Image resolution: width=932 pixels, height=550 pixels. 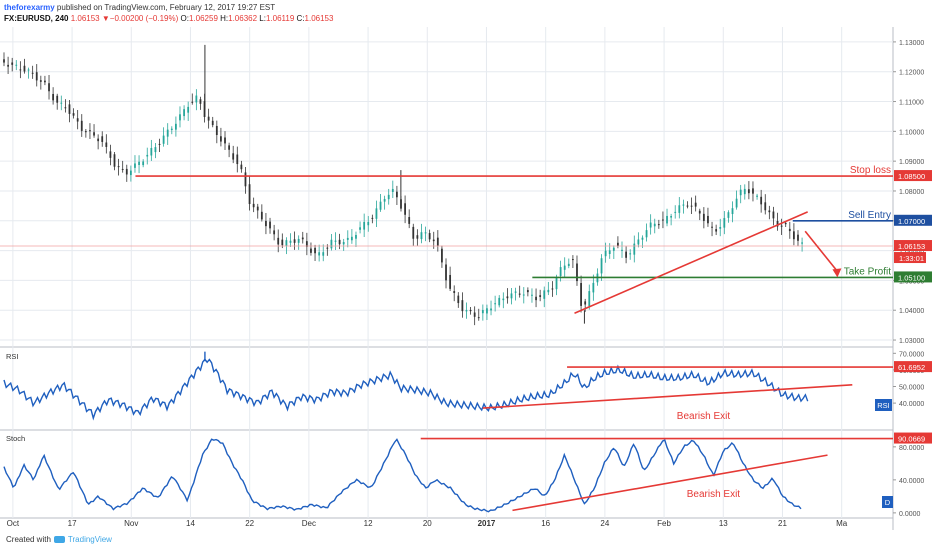 What do you see at coordinates (89, 539) in the screenshot?
I see `tradingview-brand: TradingView` at bounding box center [89, 539].